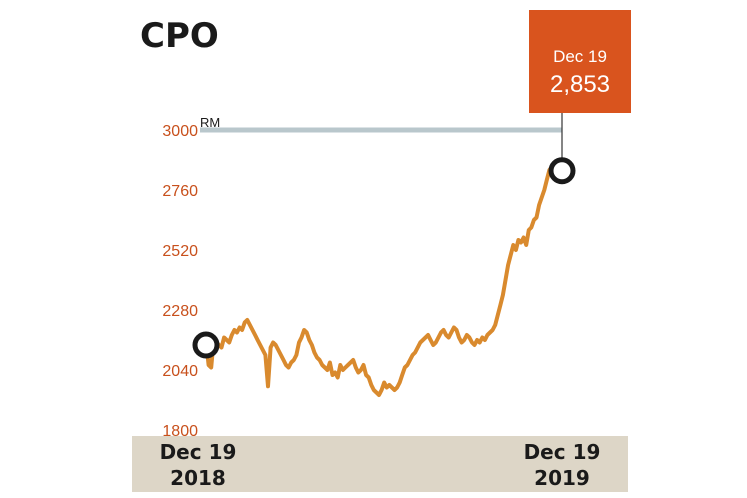 The height and width of the screenshot is (498, 747). Describe the element at coordinates (180, 431) in the screenshot. I see `y-tick-label: 1800` at that location.